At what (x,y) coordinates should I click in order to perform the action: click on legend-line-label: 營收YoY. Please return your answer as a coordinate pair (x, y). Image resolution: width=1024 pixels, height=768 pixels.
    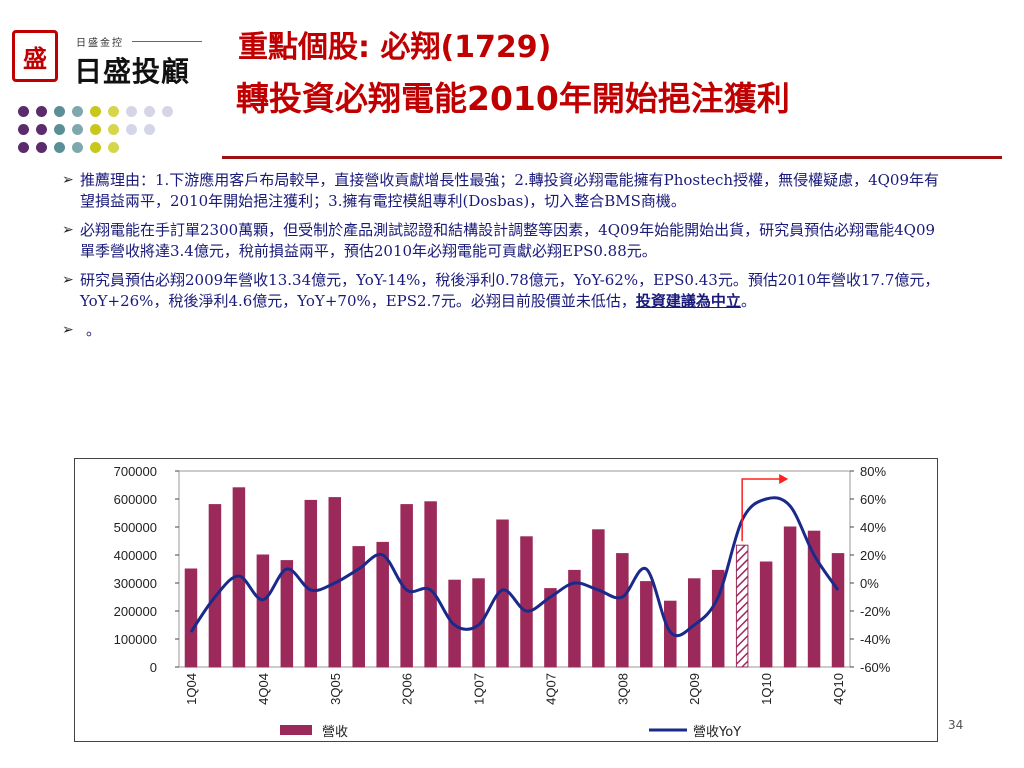
    Looking at the image, I should click on (717, 732).